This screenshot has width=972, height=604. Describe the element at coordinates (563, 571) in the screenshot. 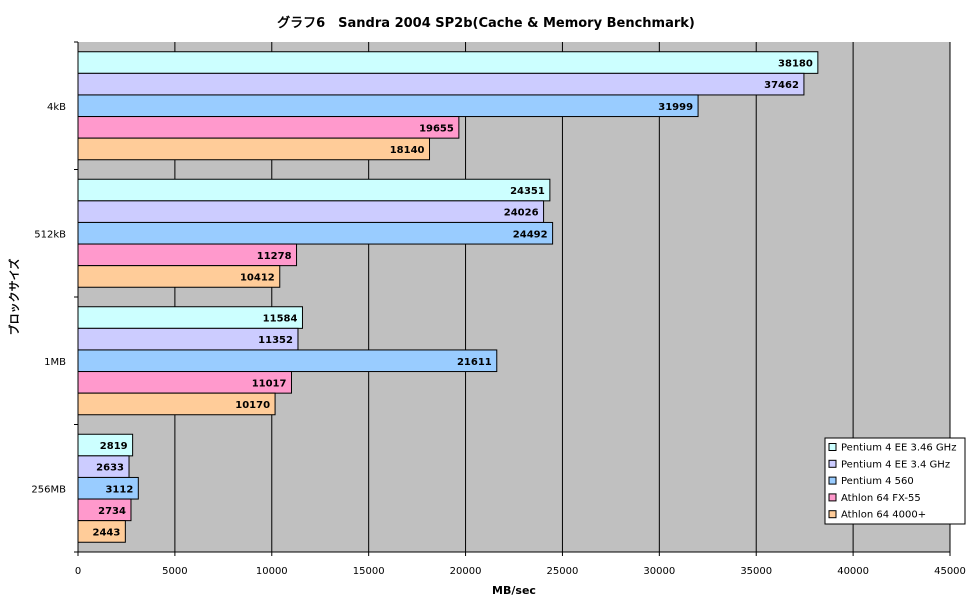

I see `x-tick-label: 25000` at that location.